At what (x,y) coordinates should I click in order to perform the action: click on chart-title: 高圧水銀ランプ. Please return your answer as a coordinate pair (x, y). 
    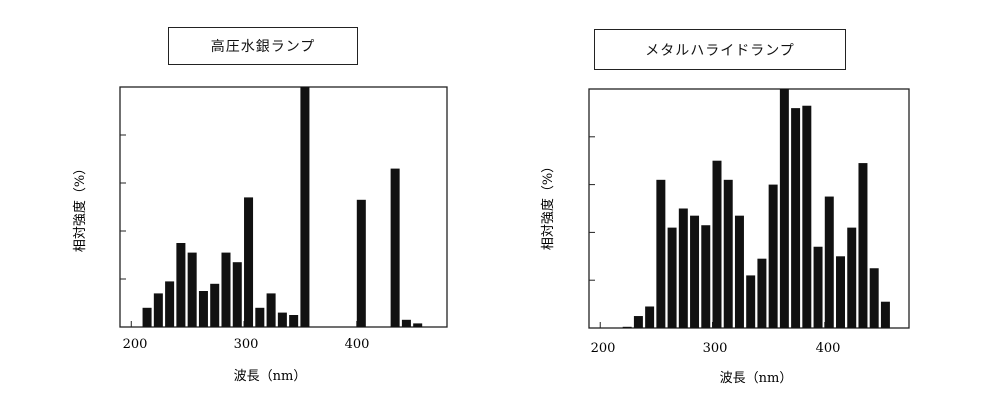
    Looking at the image, I should click on (263, 47).